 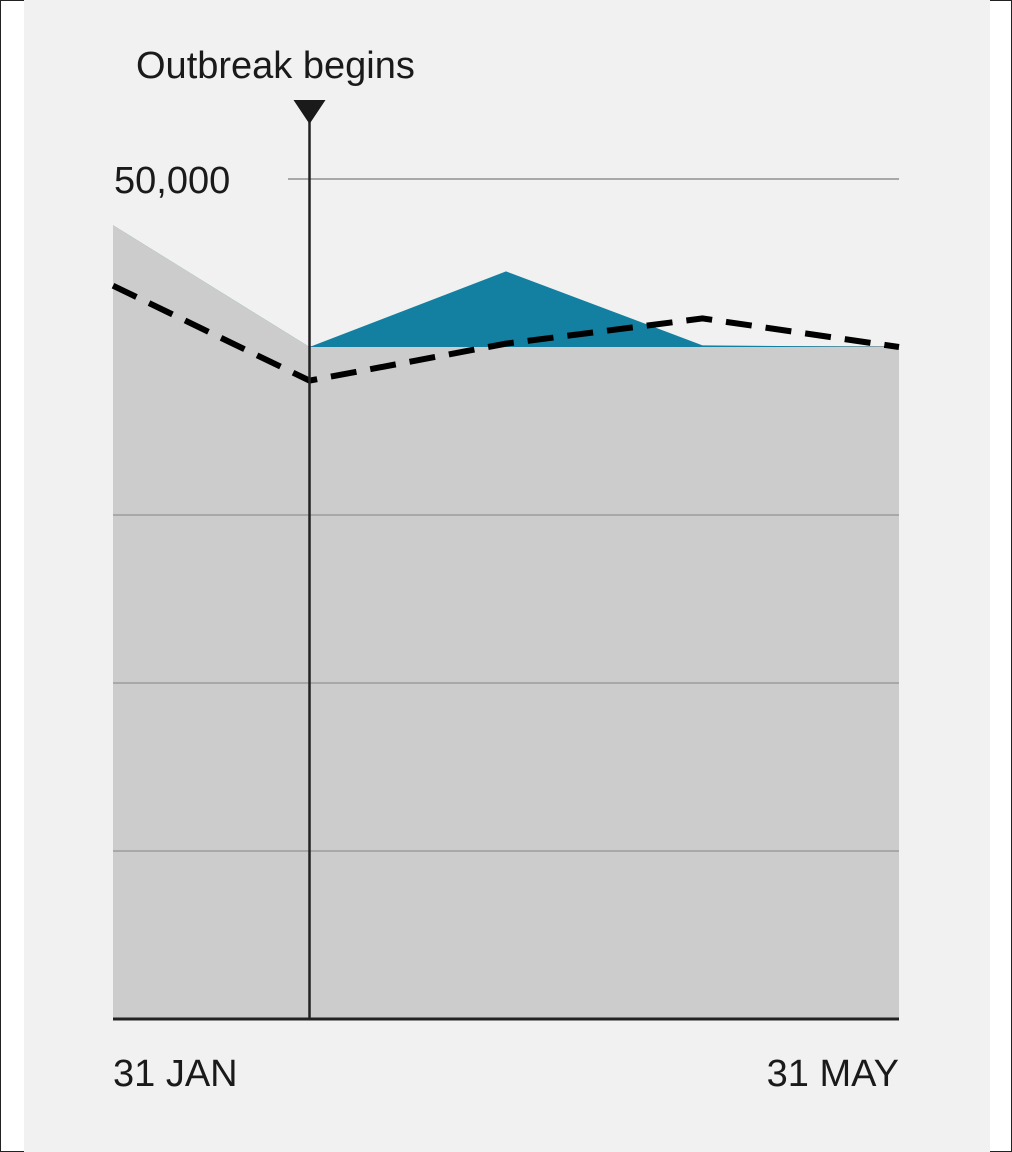 I want to click on outbreak-triangle-icon, so click(x=309, y=112).